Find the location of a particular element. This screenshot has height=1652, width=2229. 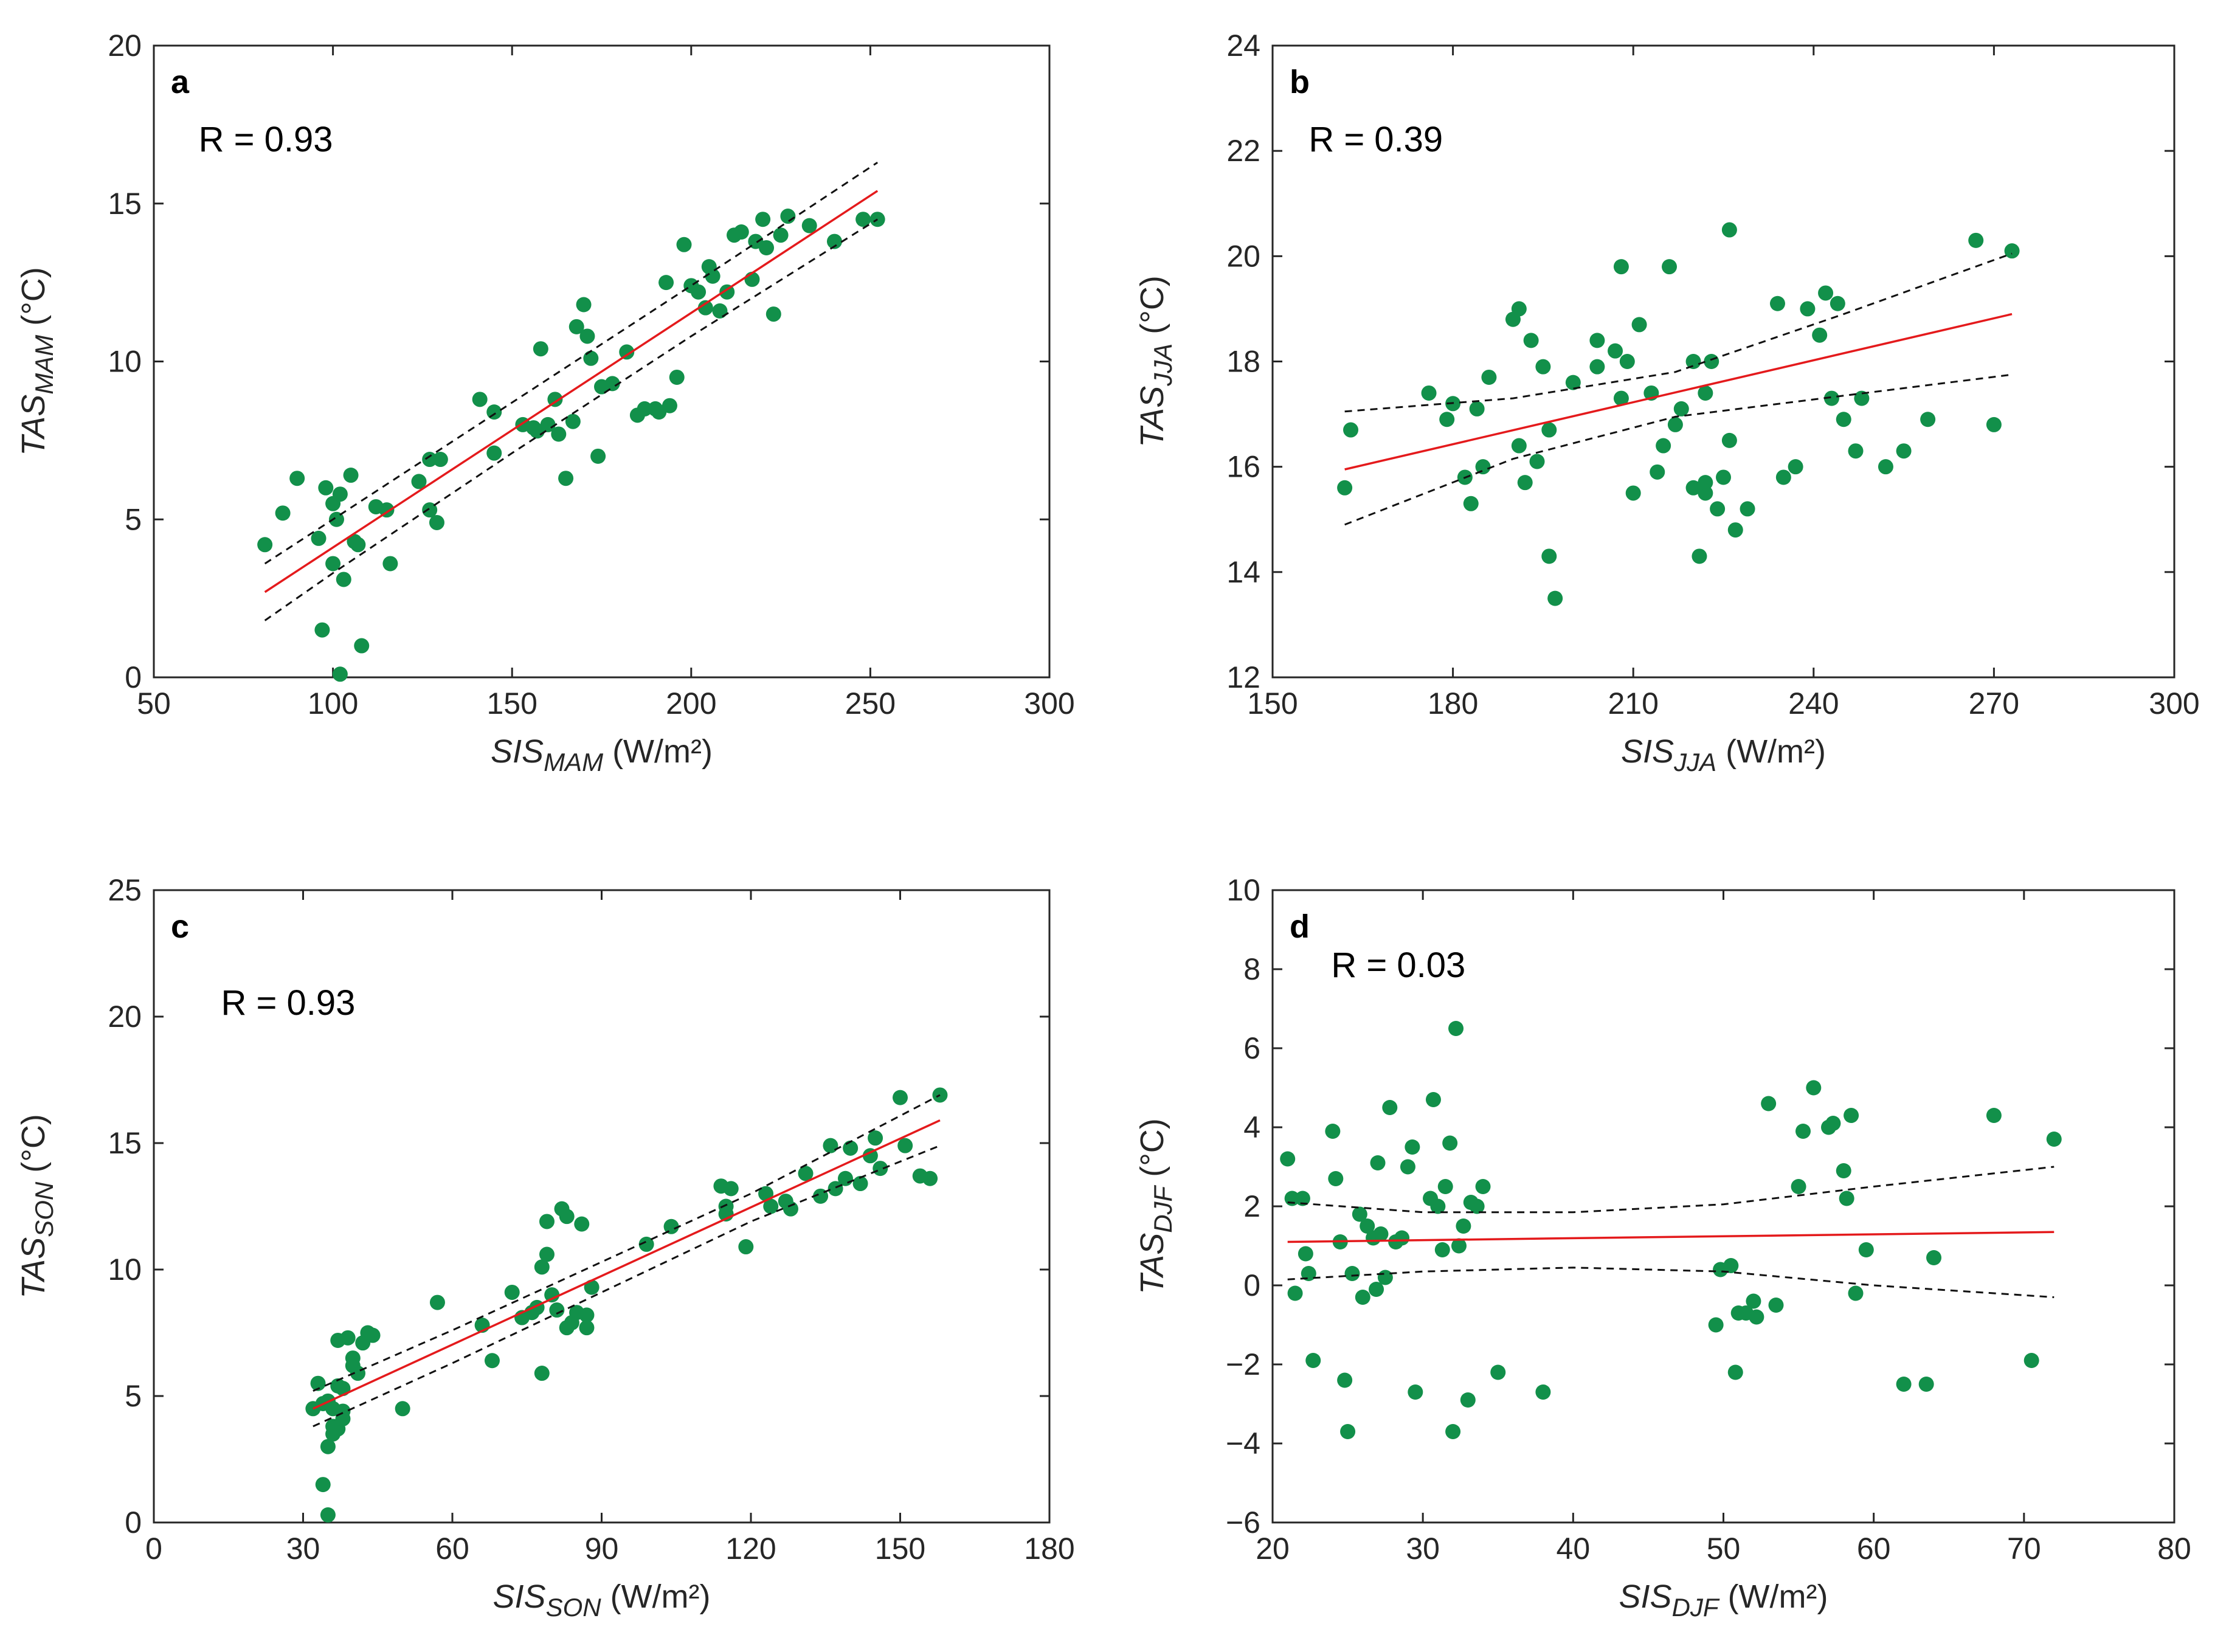

panel-b-ci-upper-line is located at coordinates (1678, 332).